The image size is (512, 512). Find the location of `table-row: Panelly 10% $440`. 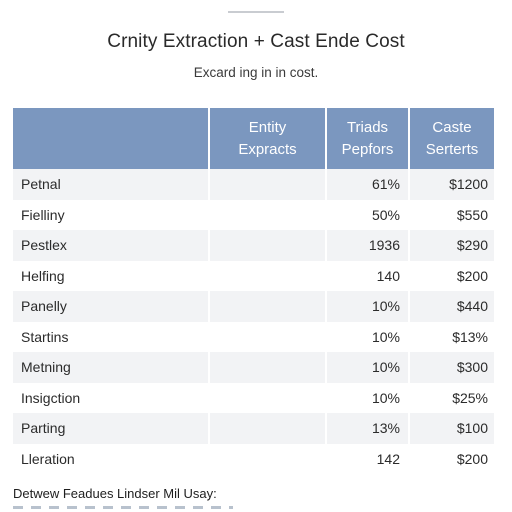

table-row: Panelly 10% $440 is located at coordinates (253, 306).